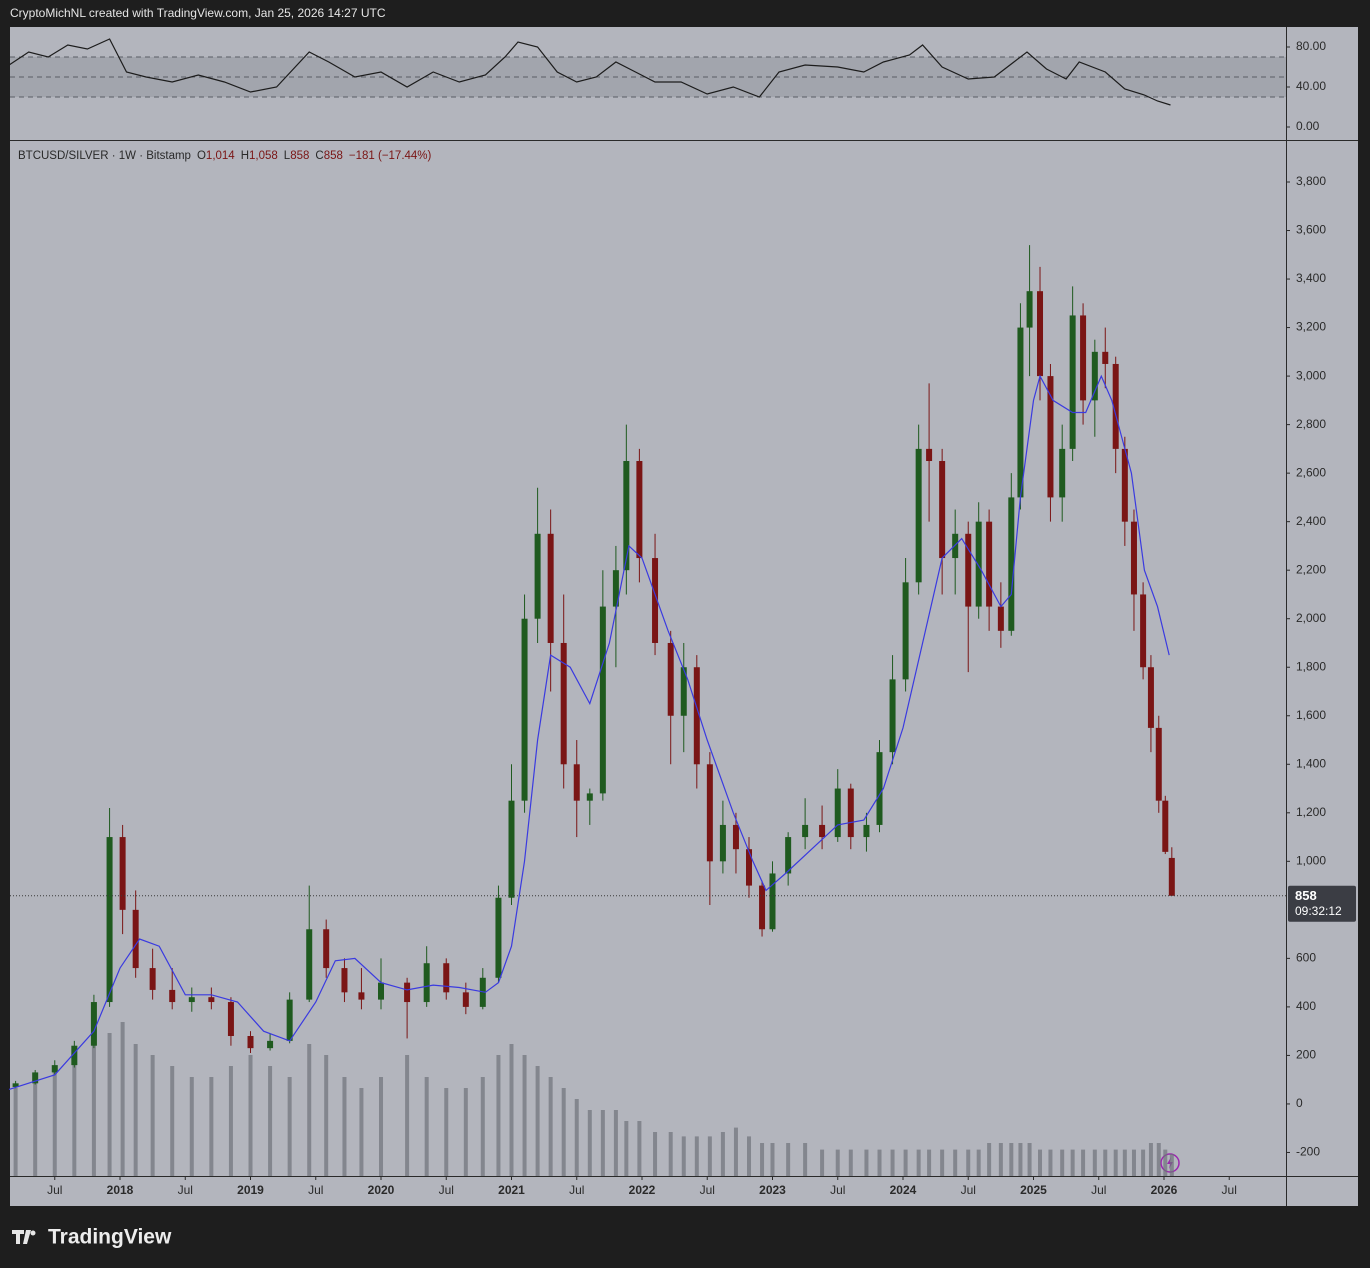 This screenshot has width=1370, height=1268. What do you see at coordinates (511, 1190) in the screenshot?
I see `x-tick-label: 2021` at bounding box center [511, 1190].